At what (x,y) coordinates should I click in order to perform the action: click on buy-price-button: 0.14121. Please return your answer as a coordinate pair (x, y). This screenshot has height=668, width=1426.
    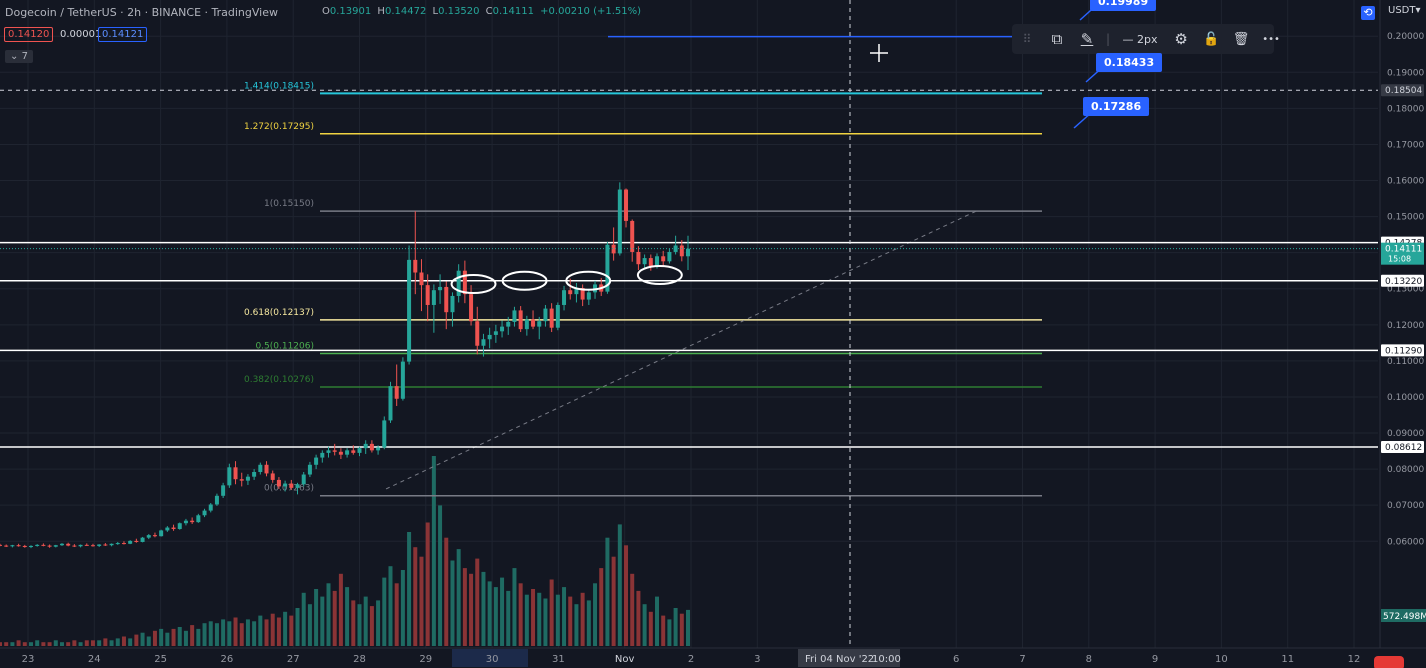
    Looking at the image, I should click on (123, 34).